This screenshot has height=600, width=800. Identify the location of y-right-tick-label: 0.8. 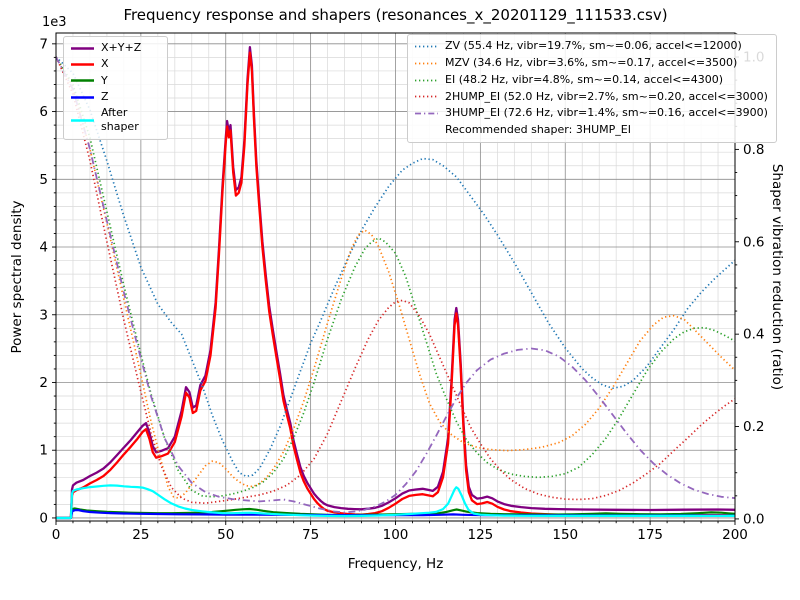
(753, 150).